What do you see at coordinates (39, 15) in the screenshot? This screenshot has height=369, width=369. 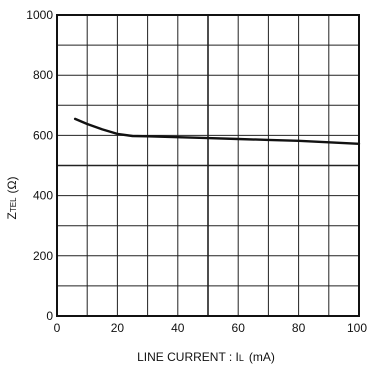 I see `y-tick-label: 1000` at bounding box center [39, 15].